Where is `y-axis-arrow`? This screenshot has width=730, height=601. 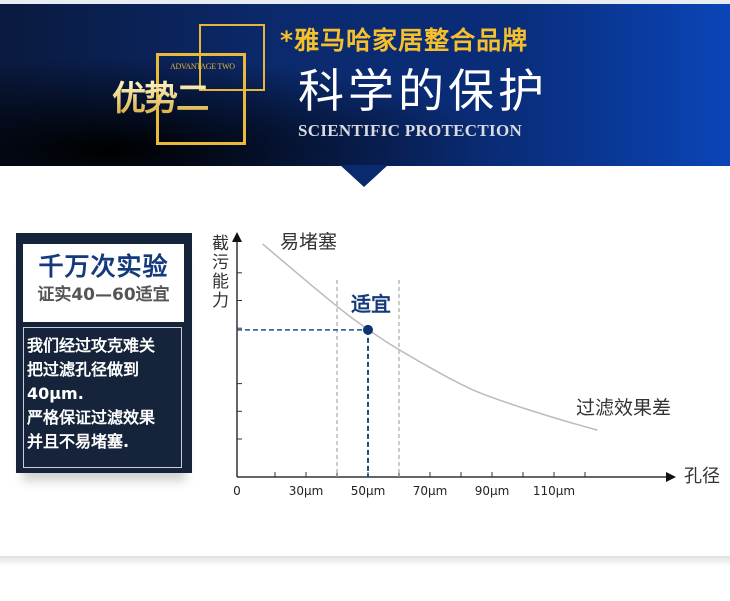
y-axis-arrow is located at coordinates (237, 237).